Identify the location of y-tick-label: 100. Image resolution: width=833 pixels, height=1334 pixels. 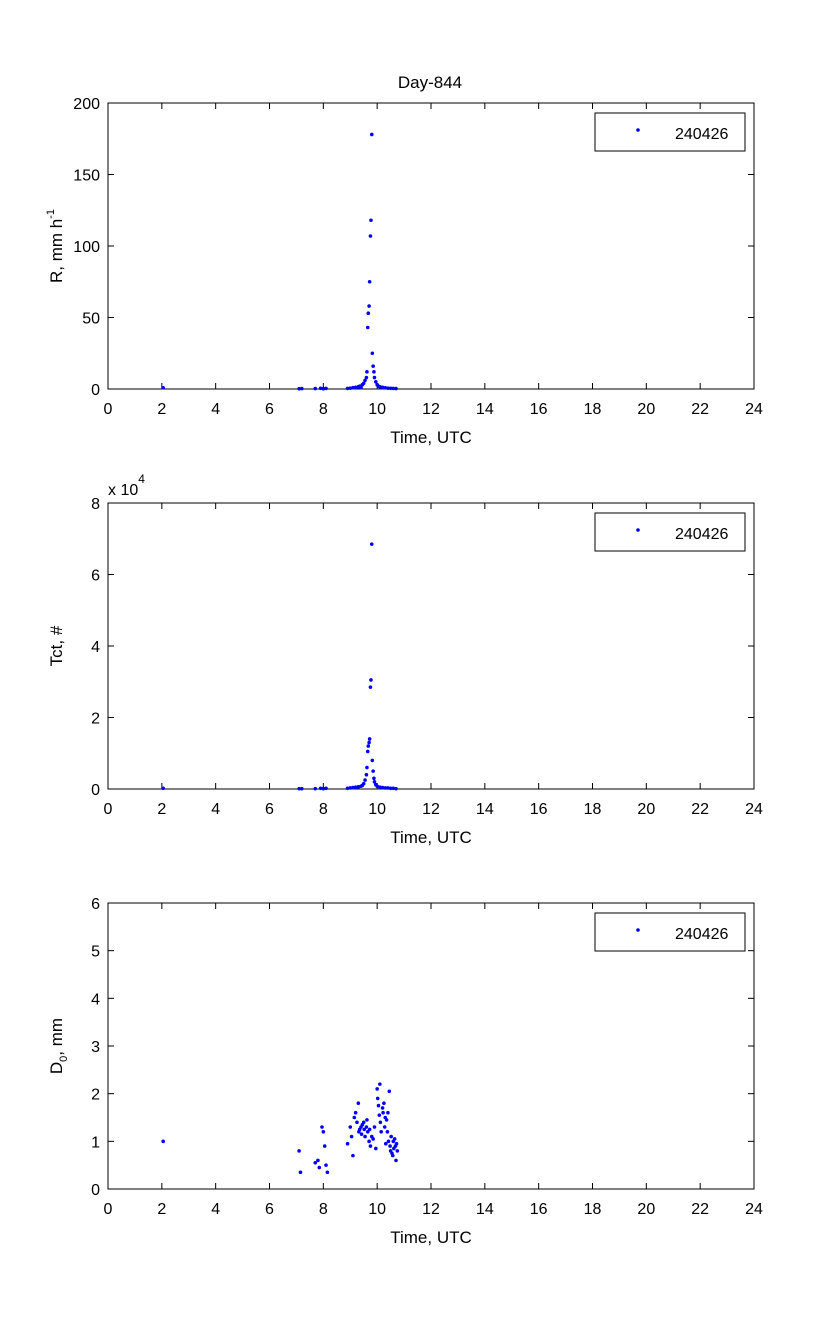
(86, 247).